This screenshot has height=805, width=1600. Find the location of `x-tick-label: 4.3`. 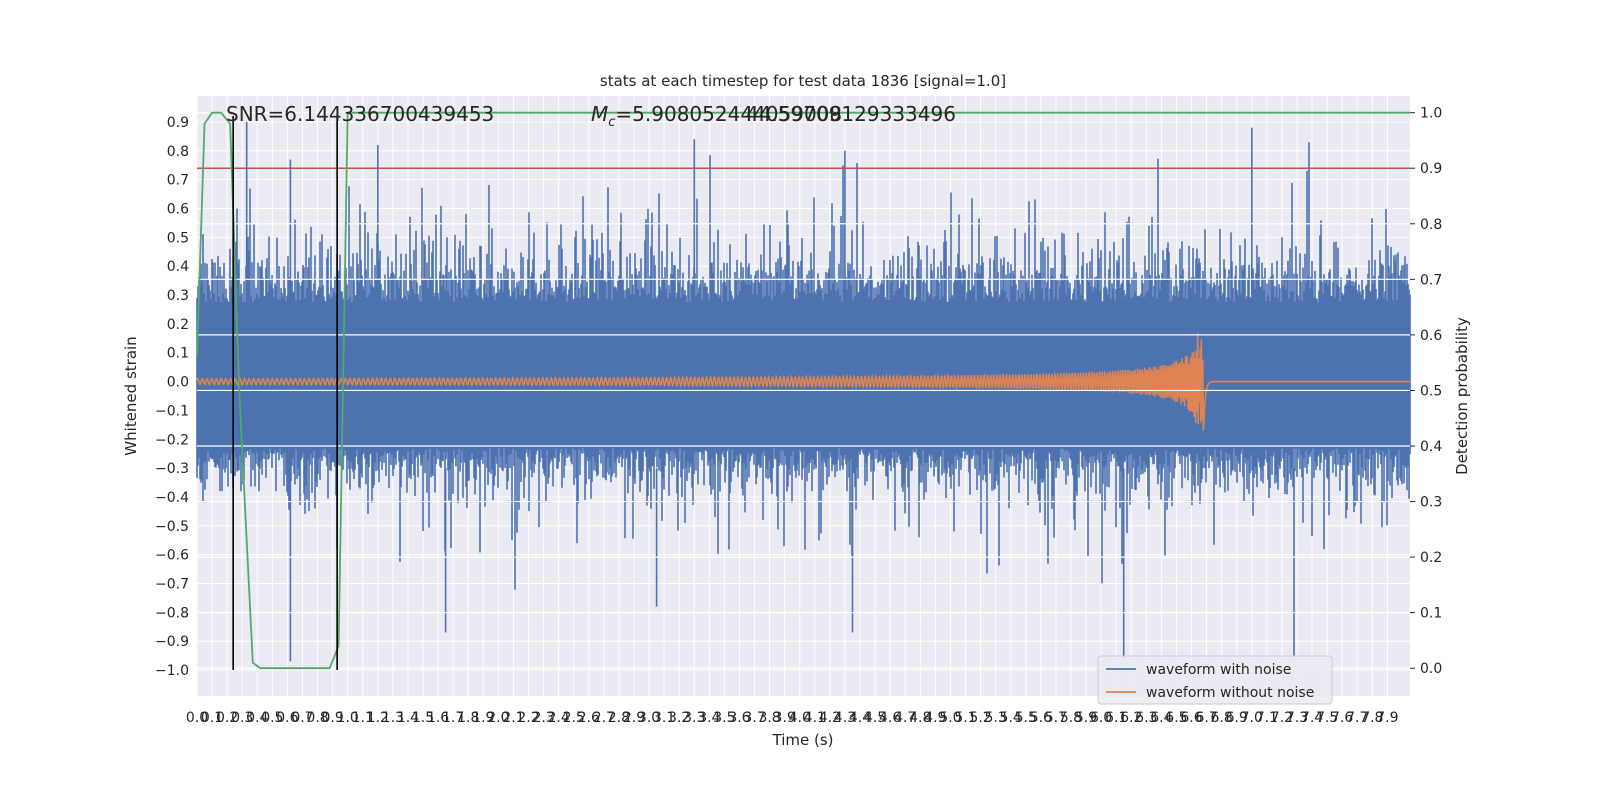

x-tick-label: 4.3 is located at coordinates (845, 718).